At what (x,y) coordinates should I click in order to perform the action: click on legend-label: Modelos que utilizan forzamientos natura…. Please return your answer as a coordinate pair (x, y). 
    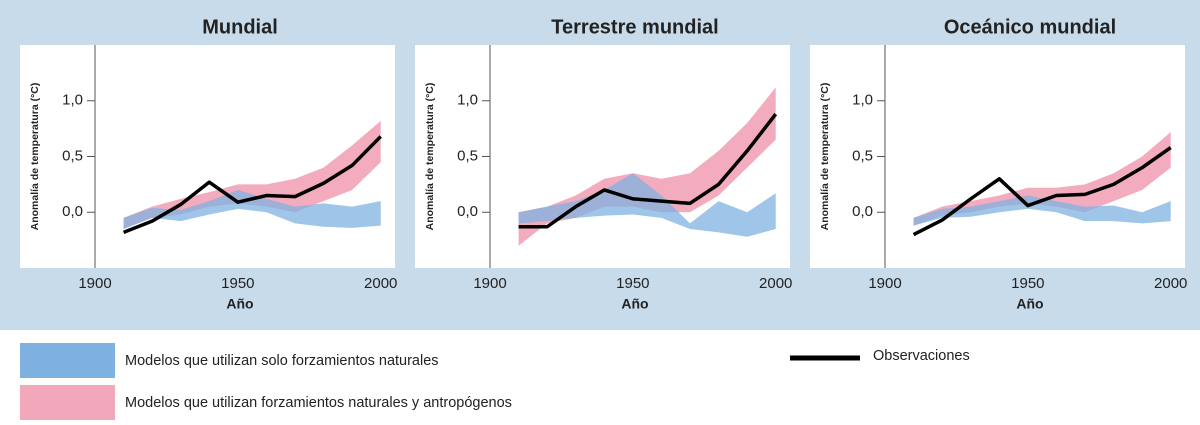
    Looking at the image, I should click on (318, 403).